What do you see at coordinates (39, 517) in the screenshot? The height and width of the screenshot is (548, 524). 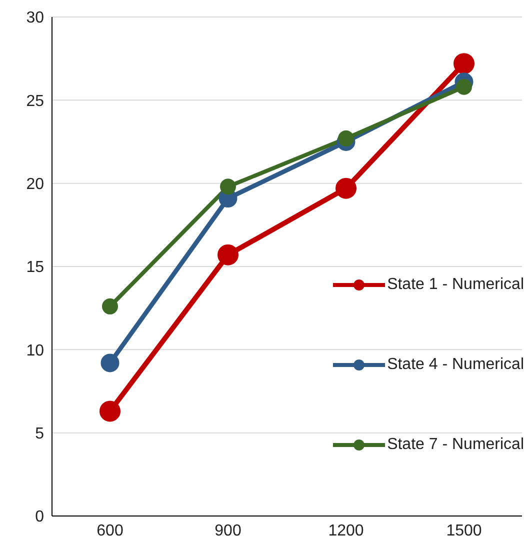 I see `y-tick-label: 0` at bounding box center [39, 517].